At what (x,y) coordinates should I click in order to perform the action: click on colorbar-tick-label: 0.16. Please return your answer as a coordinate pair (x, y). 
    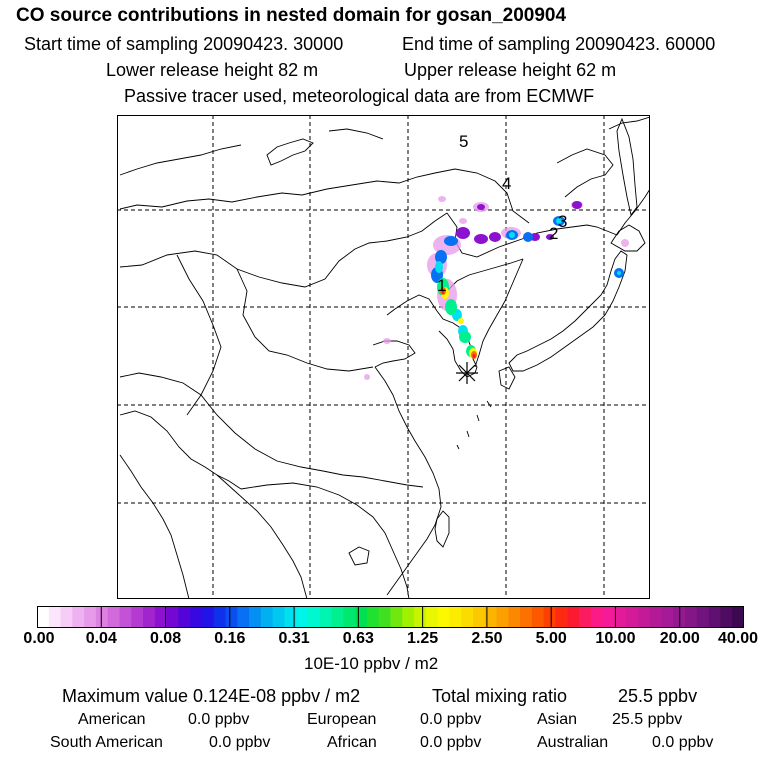
    Looking at the image, I should click on (230, 638).